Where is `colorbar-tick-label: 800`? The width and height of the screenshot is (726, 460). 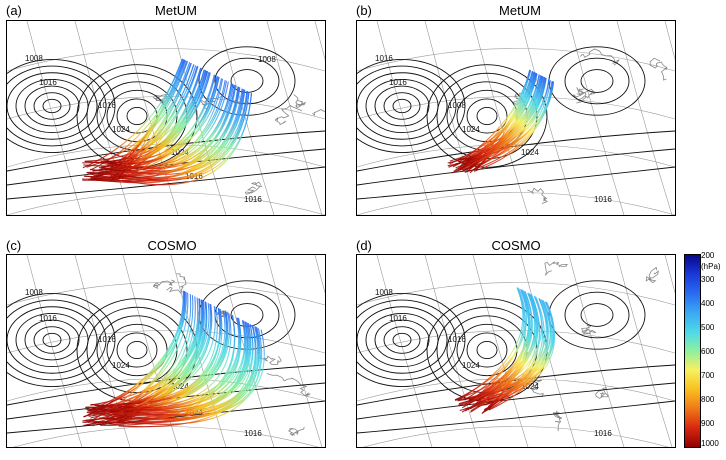
colorbar-tick-label: 800 is located at coordinates (708, 399).